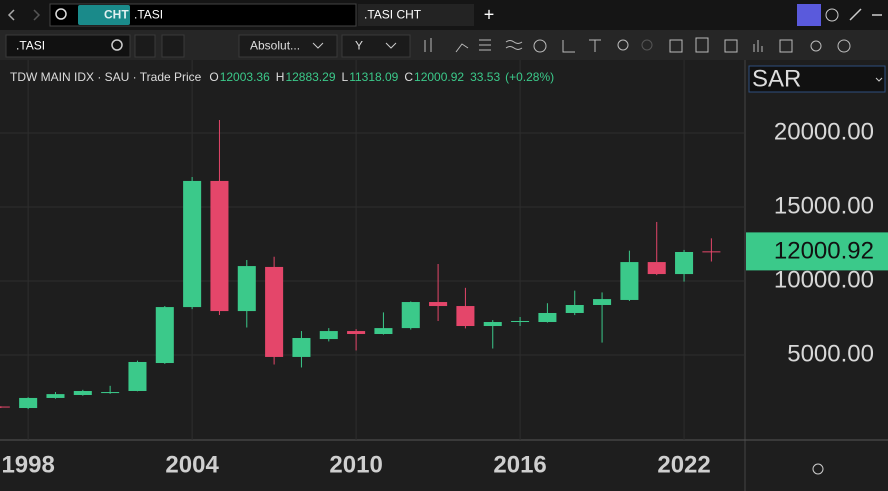 This screenshot has width=888, height=491. What do you see at coordinates (824, 279) in the screenshot?
I see `y-tick-label: 10000.00` at bounding box center [824, 279].